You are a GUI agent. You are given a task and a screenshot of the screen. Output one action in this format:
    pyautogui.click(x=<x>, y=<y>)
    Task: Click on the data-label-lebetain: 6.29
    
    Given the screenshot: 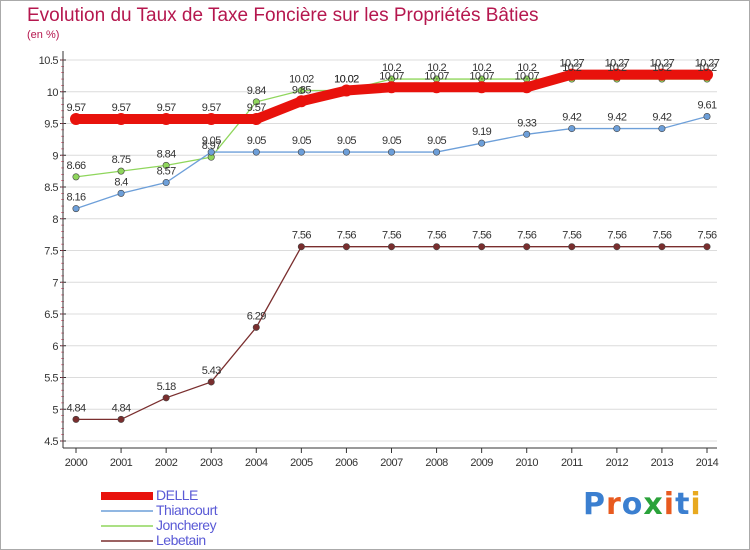 What is the action you would take?
    pyautogui.click(x=256, y=316)
    